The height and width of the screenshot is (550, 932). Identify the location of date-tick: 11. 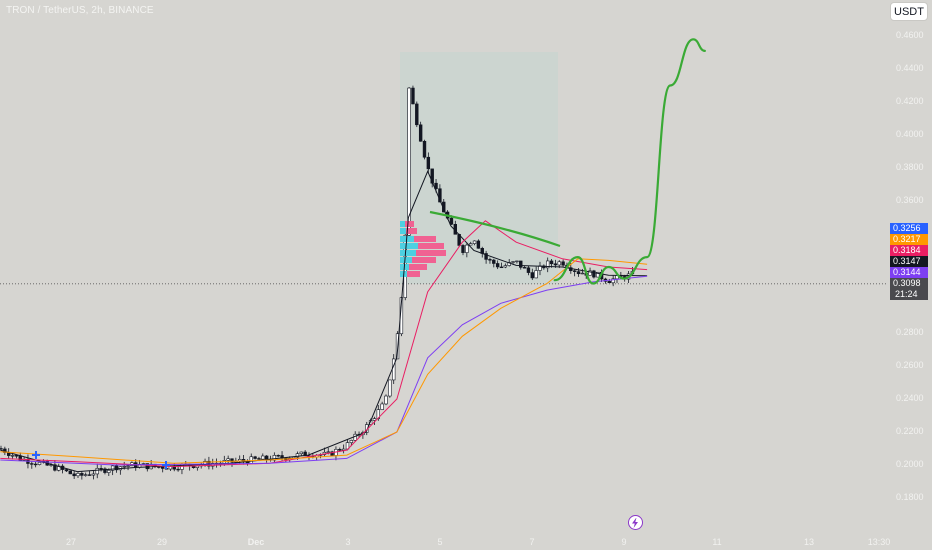
(717, 542).